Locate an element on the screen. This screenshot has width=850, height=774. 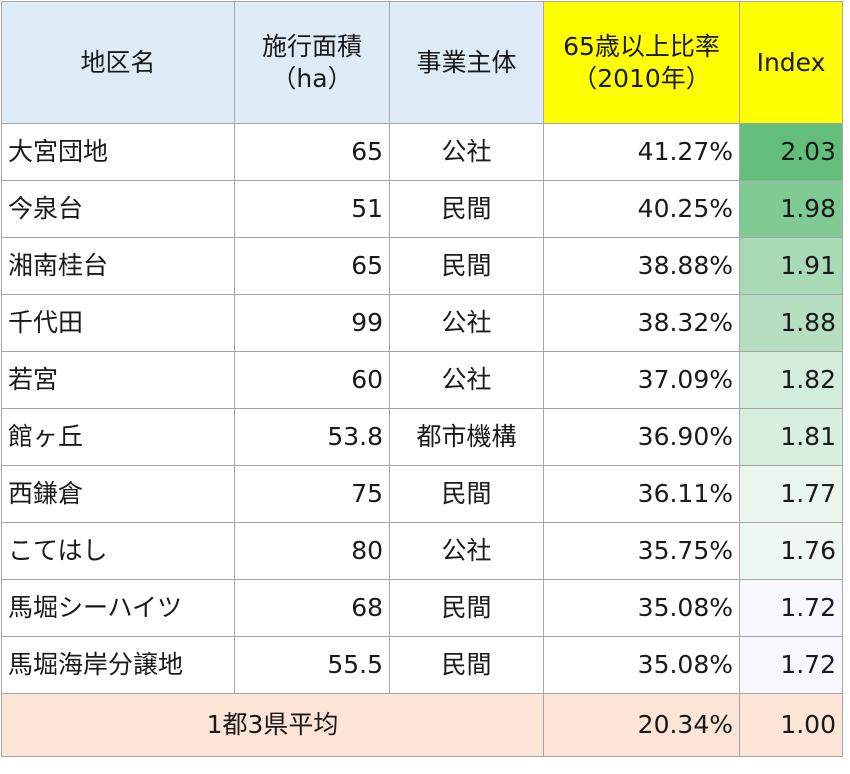
area-cell: 今泉台 is located at coordinates (118, 209).